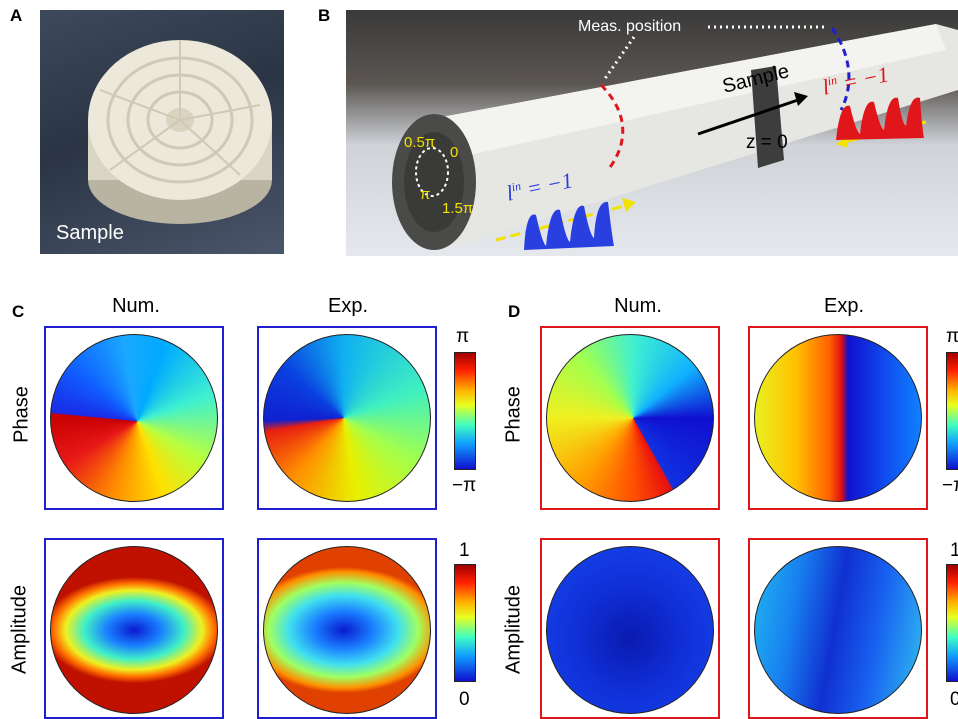  I want to click on row-label-d-amplitude: Amplitude, so click(513, 629).